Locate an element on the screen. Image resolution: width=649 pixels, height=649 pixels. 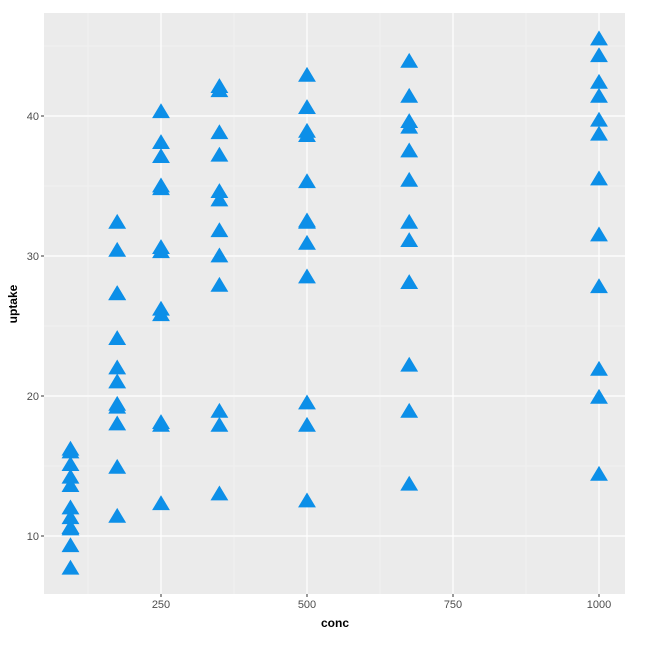
x-tick-label: 750 is located at coordinates (453, 605).